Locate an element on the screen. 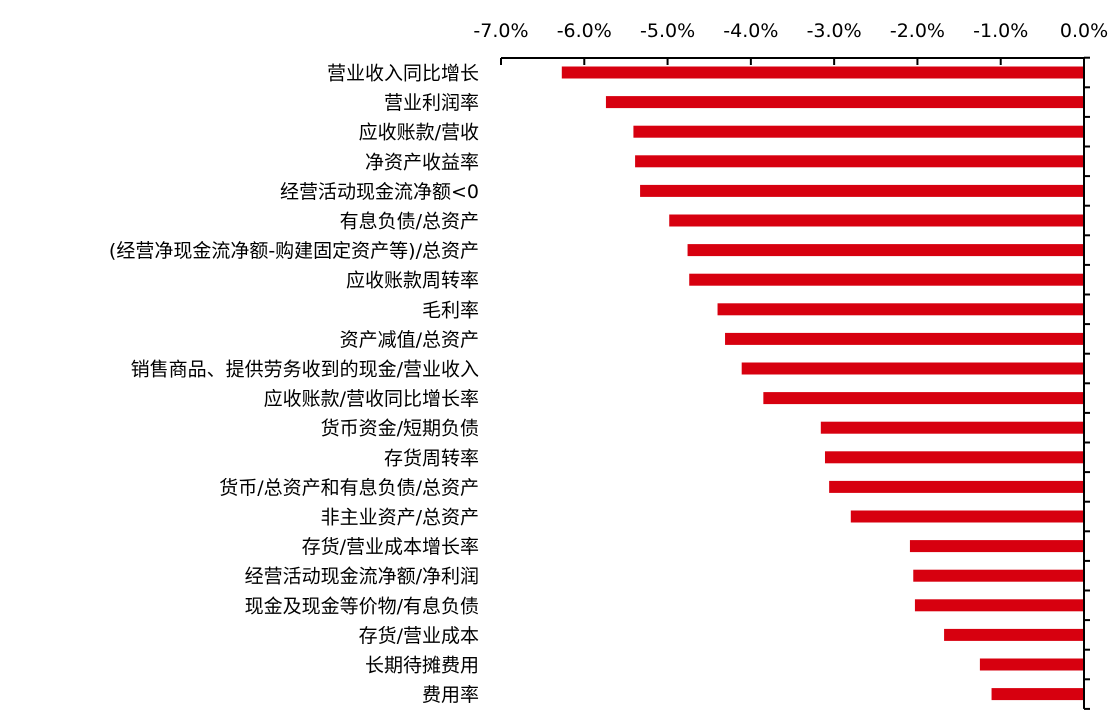  category-label: 经营活动现金流净额<0 is located at coordinates (379, 192).